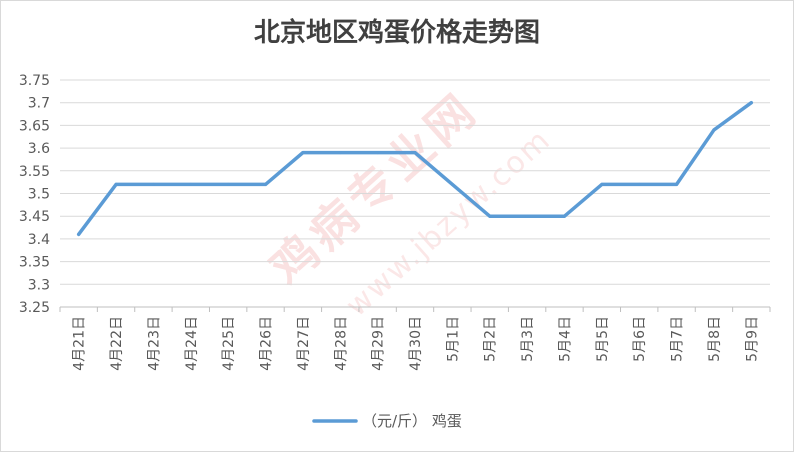  Describe the element at coordinates (491, 339) in the screenshot. I see `x-tick-label: 5月2日` at that location.